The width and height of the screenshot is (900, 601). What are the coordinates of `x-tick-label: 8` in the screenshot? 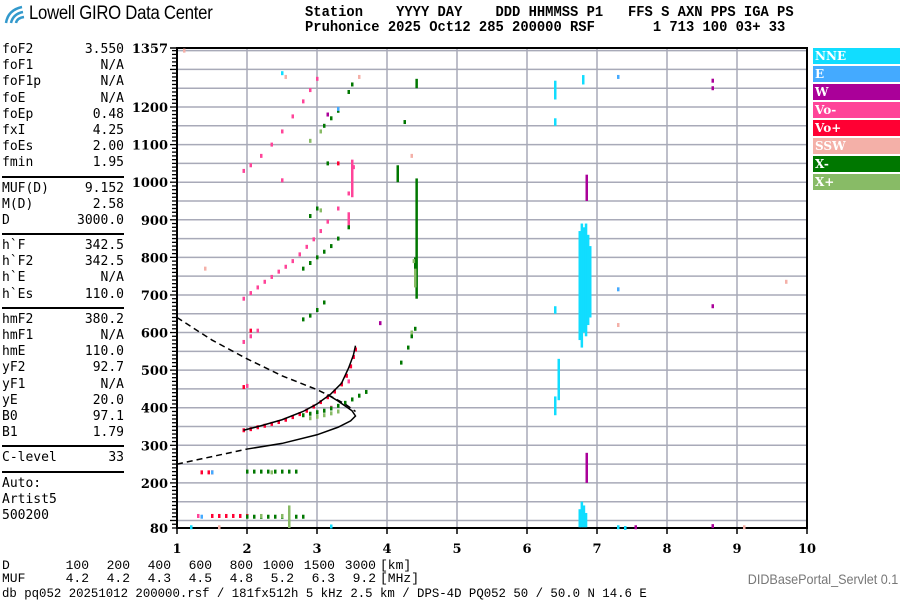 It's located at (666, 549).